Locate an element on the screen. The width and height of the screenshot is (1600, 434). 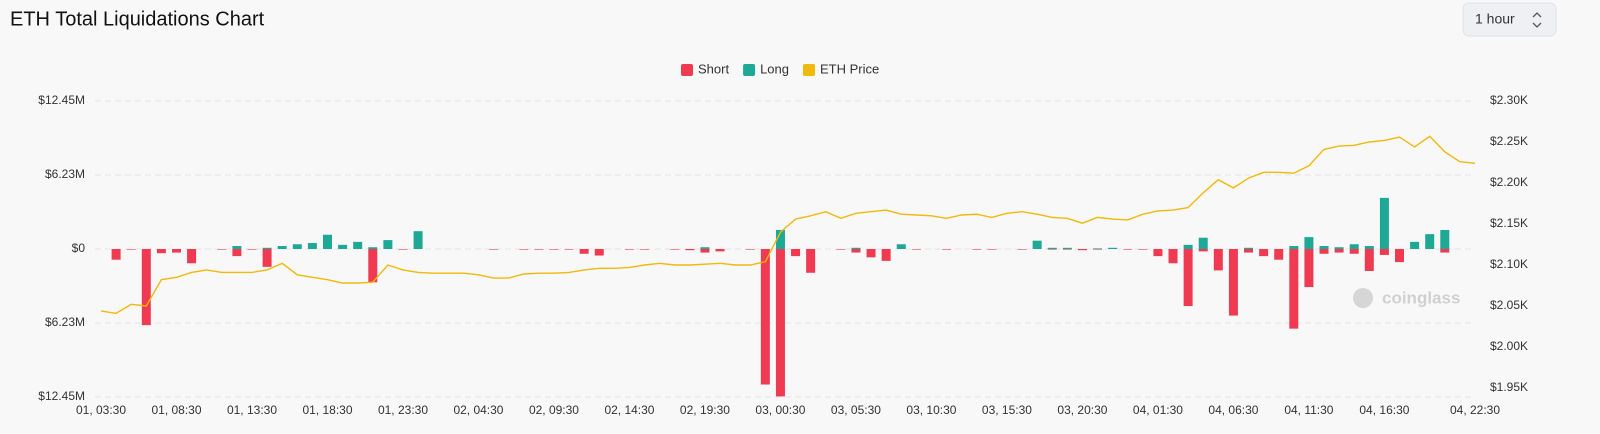
x-tick-label: 01, 23:30 is located at coordinates (403, 410).